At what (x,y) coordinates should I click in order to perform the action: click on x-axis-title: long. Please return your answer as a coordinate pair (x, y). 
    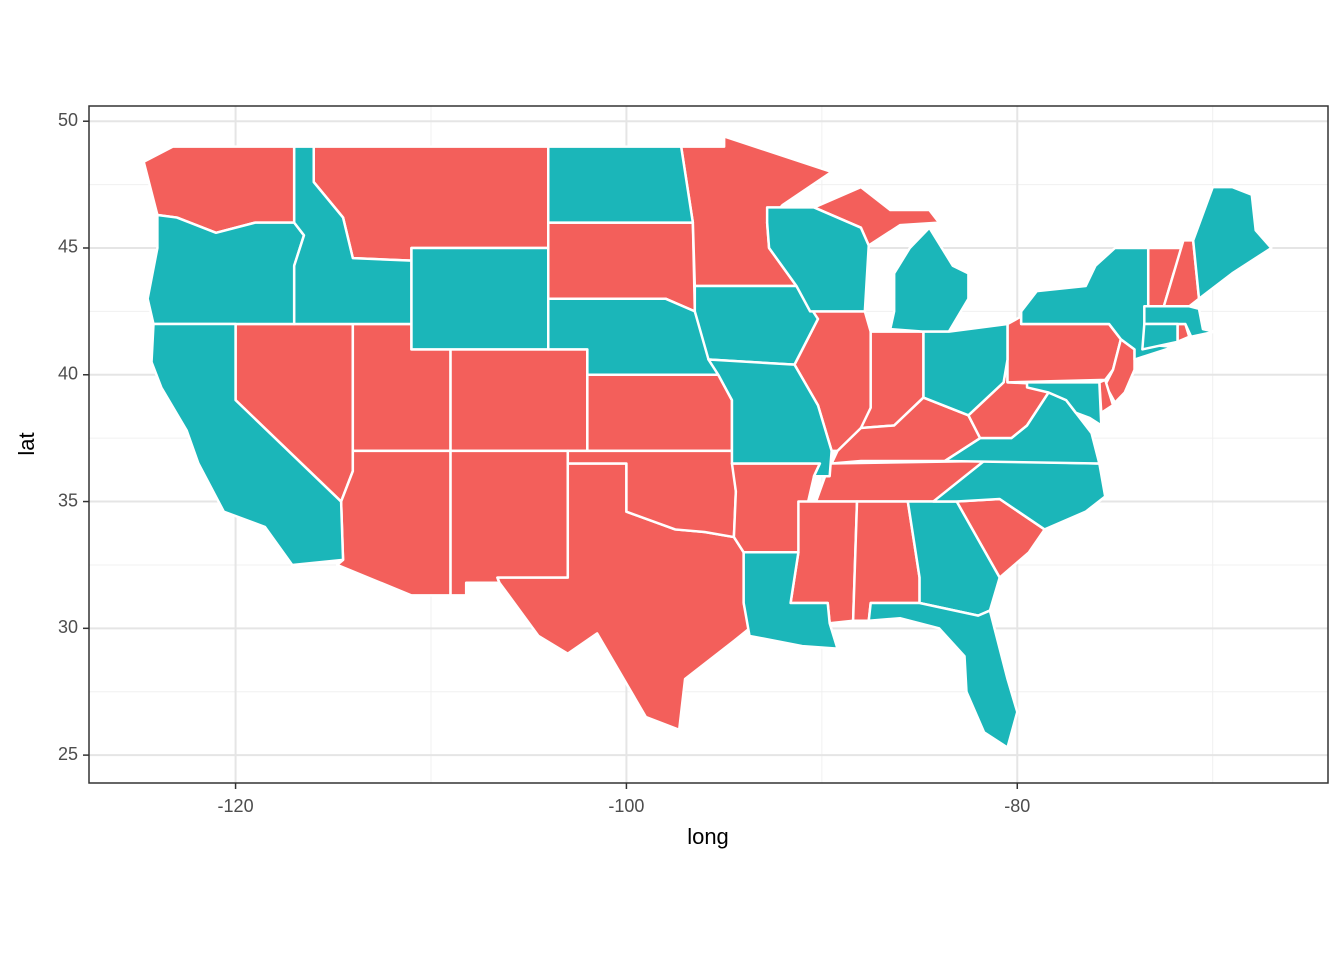
    Looking at the image, I should click on (708, 836).